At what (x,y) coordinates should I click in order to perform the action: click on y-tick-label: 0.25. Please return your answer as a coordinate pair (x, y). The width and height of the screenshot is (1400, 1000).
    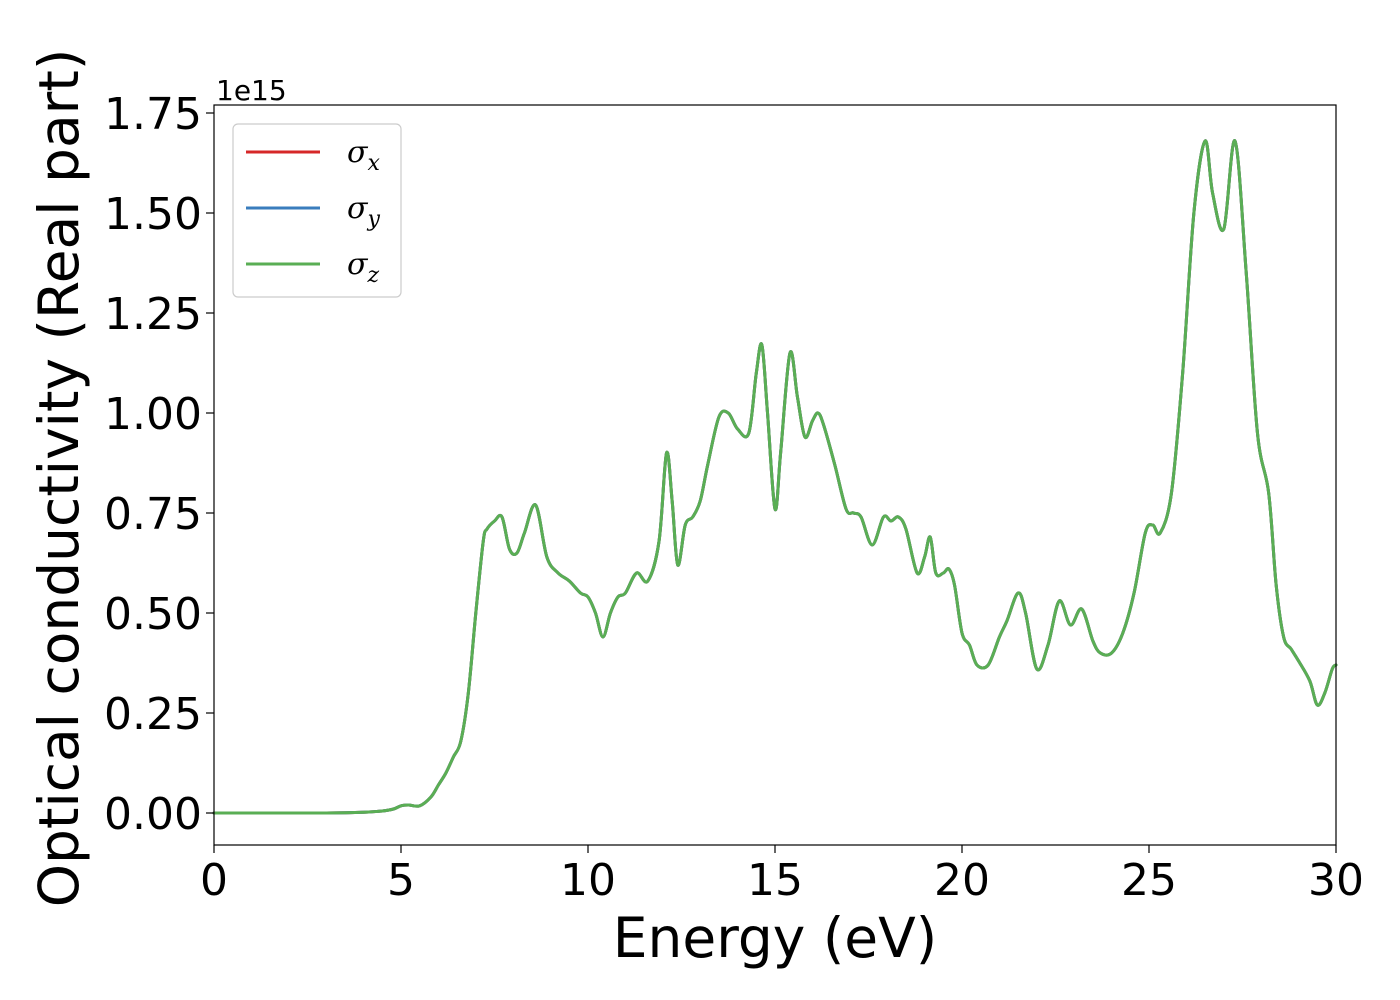
    Looking at the image, I should click on (153, 714).